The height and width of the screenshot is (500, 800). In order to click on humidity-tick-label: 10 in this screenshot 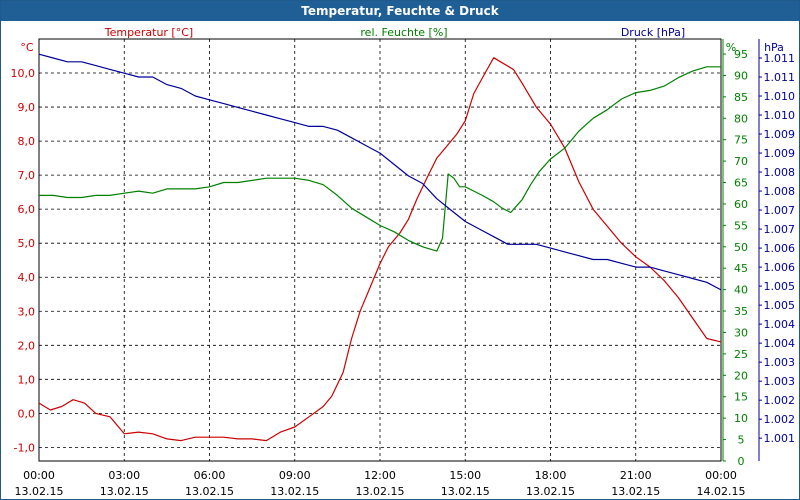, I will do `click(741, 418)`.